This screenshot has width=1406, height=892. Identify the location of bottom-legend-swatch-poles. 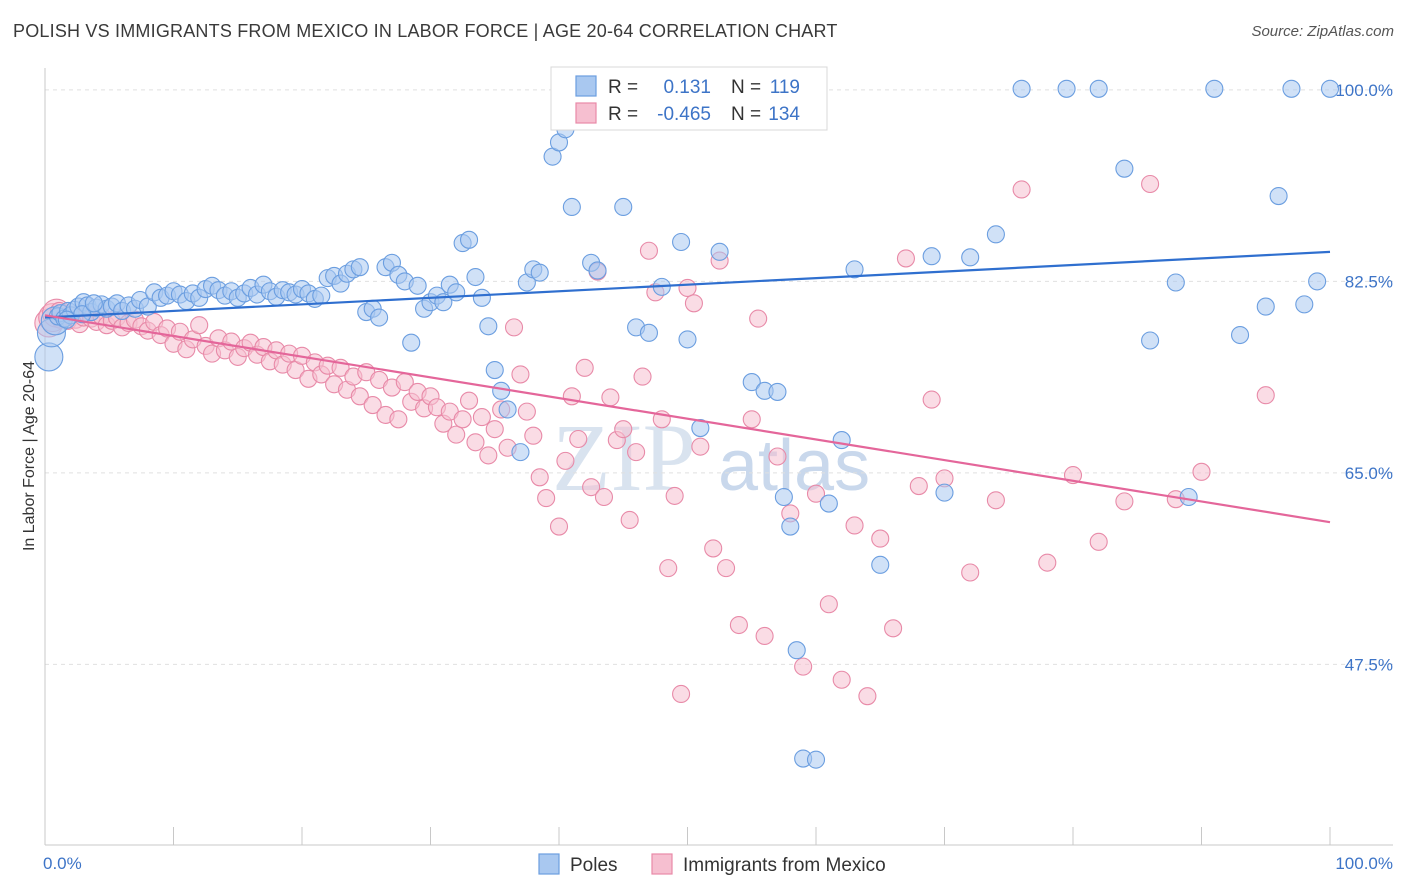
(549, 864).